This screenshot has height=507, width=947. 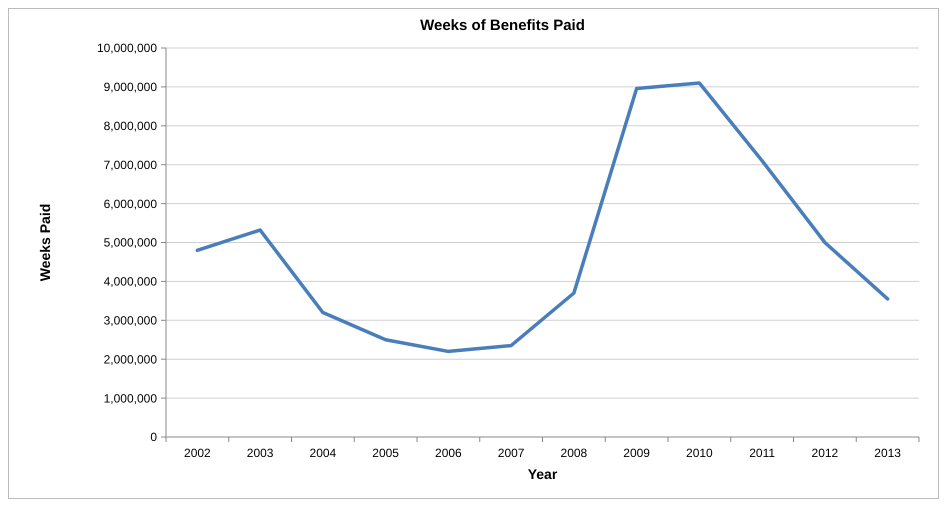 What do you see at coordinates (700, 453) in the screenshot?
I see `x-tick-label: 2010` at bounding box center [700, 453].